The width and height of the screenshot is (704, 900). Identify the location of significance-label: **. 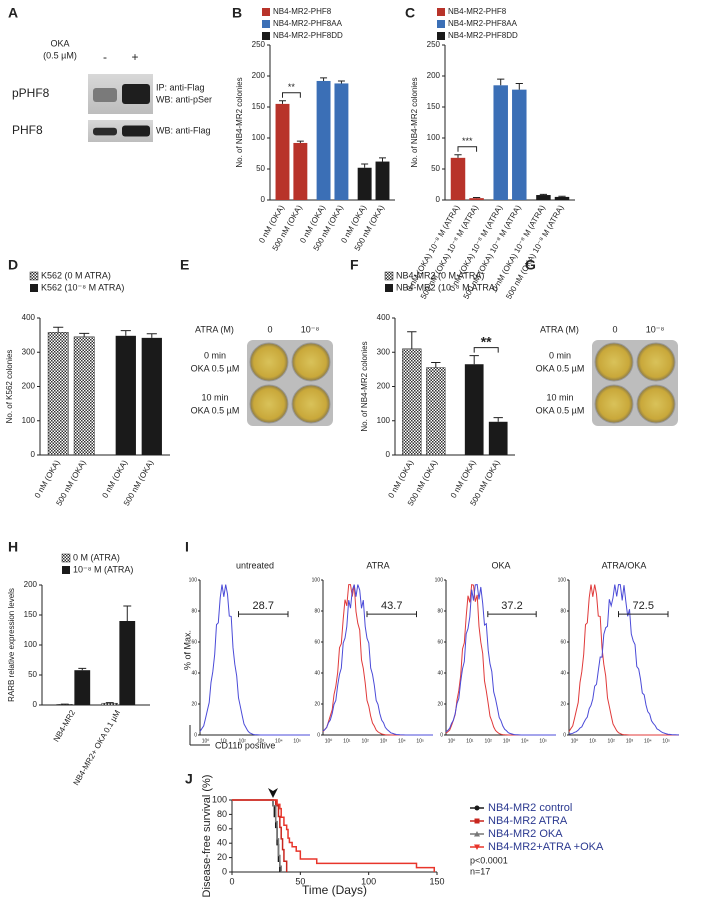
(486, 341).